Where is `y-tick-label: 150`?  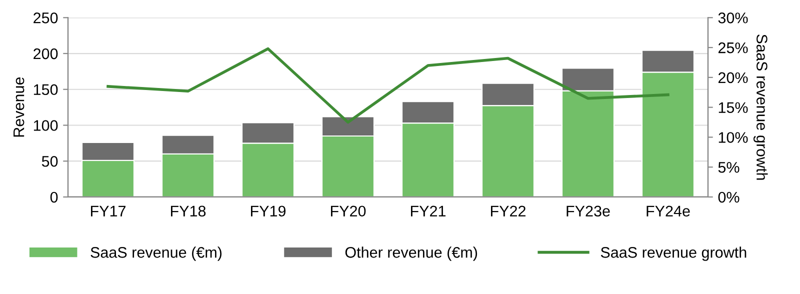
y-tick-label: 150 is located at coordinates (46, 90).